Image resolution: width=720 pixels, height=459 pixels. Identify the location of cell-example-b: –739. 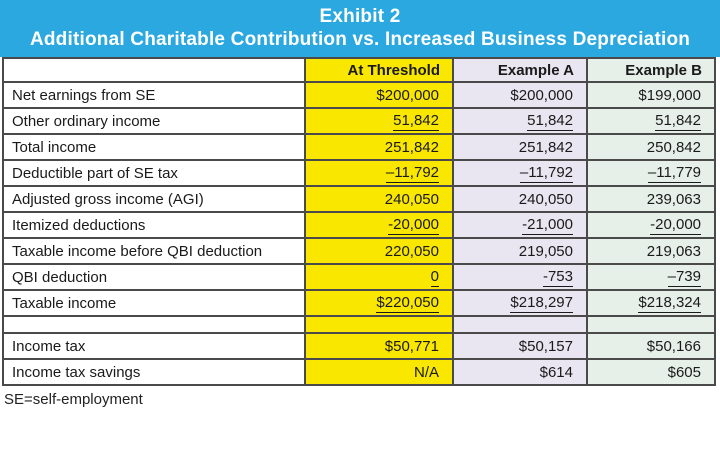
(651, 277).